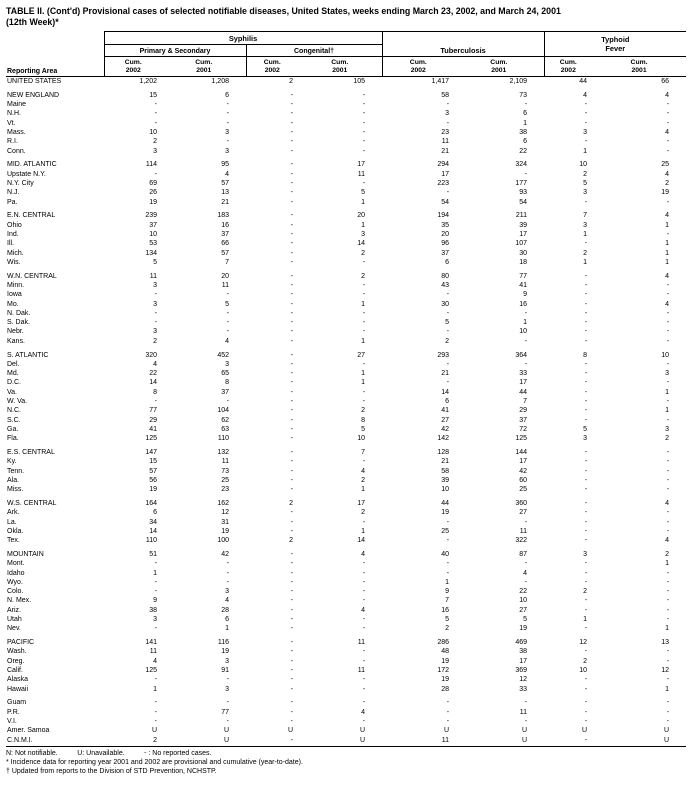 Image resolution: width=691 pixels, height=793 pixels. What do you see at coordinates (346, 113) in the screenshot?
I see `table-row: N.H. - - - - 3 6 - -` at bounding box center [346, 113].